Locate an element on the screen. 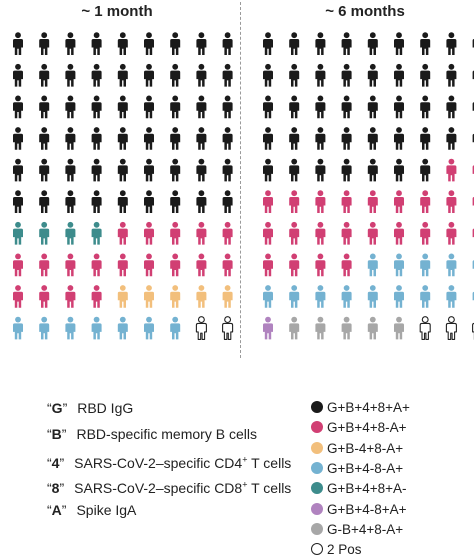 The width and height of the screenshot is (474, 560). key-code: “4” is located at coordinates (56, 462).